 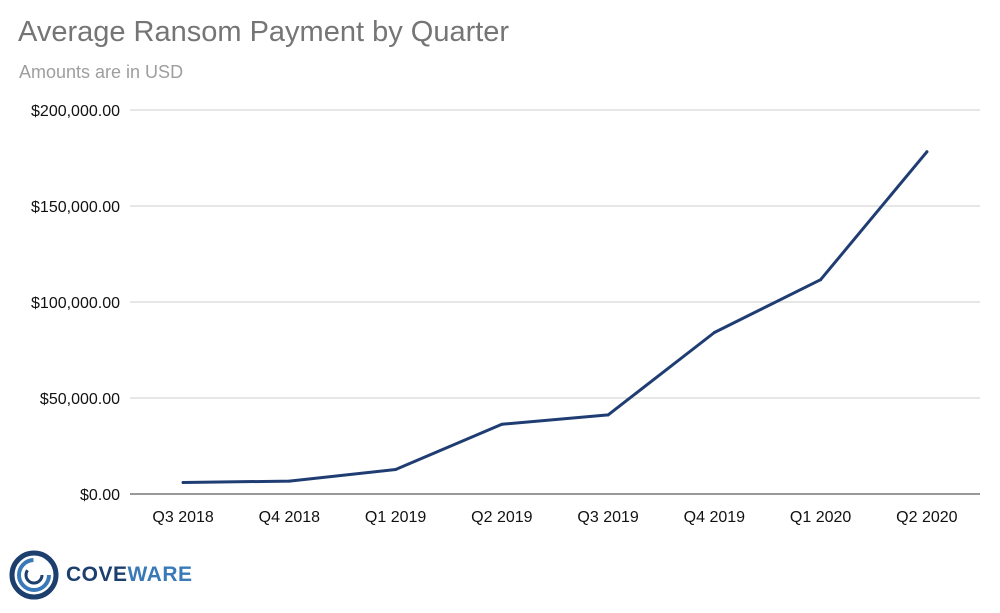 I want to click on coveware-logo-text: COVEWARE, so click(x=129, y=575).